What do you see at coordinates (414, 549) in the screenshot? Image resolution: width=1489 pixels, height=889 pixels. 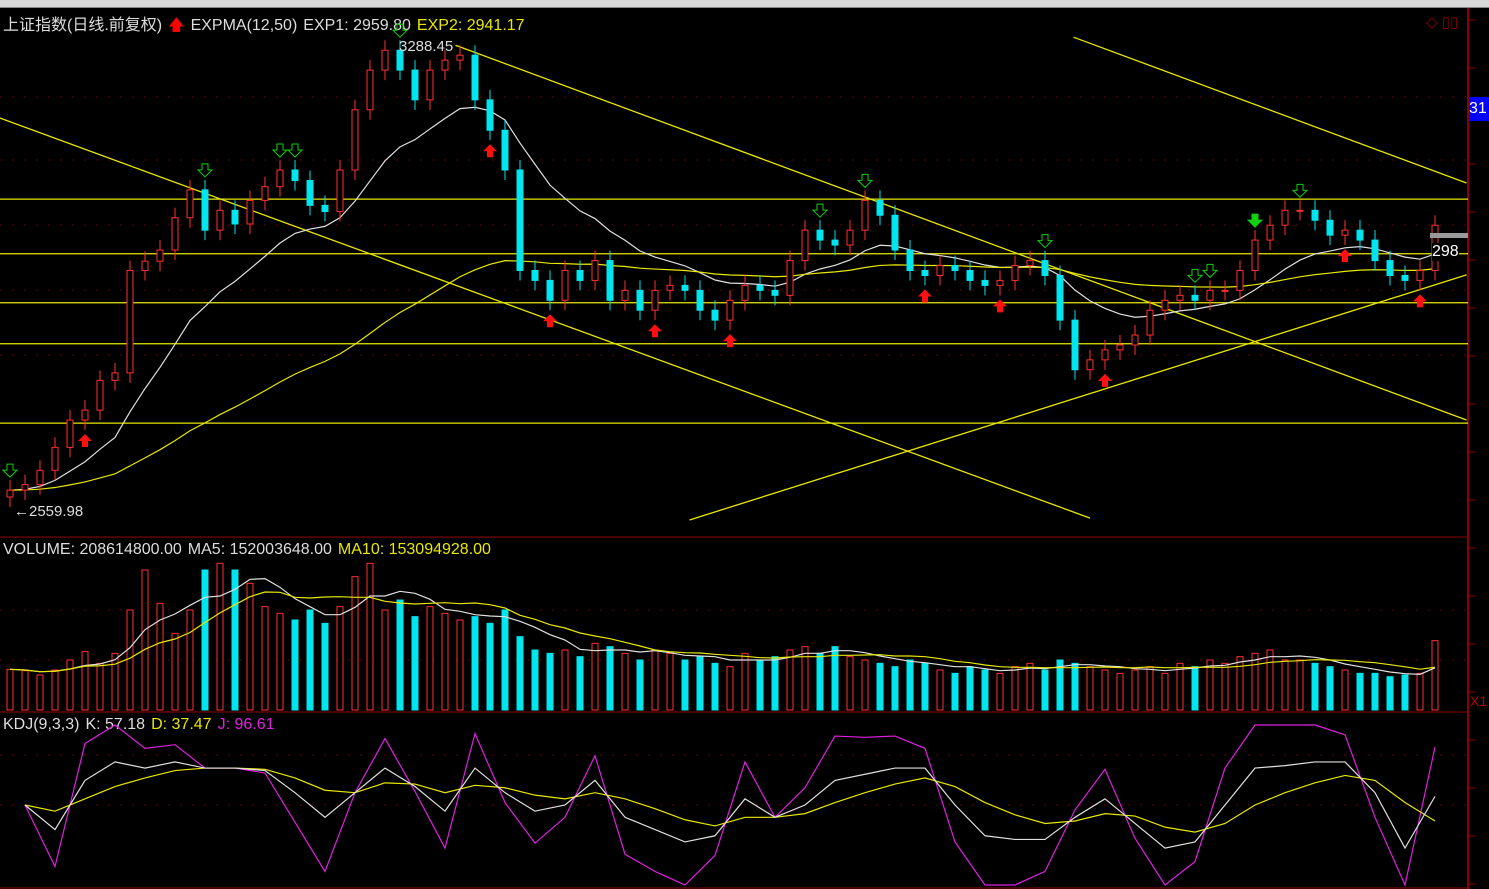 I see `ma10-value: MA10: 153094928.00` at bounding box center [414, 549].